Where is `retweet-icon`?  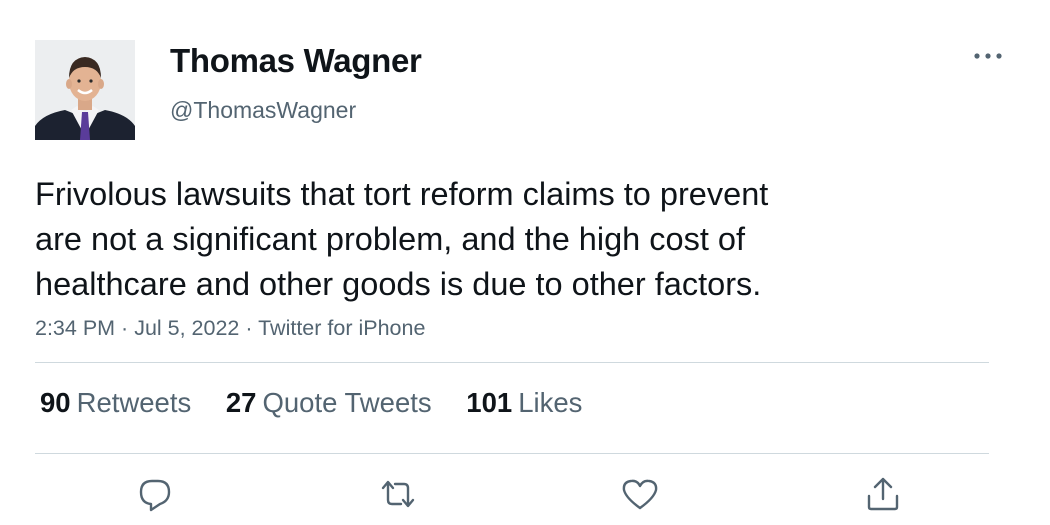
retweet-icon is located at coordinates (398, 494).